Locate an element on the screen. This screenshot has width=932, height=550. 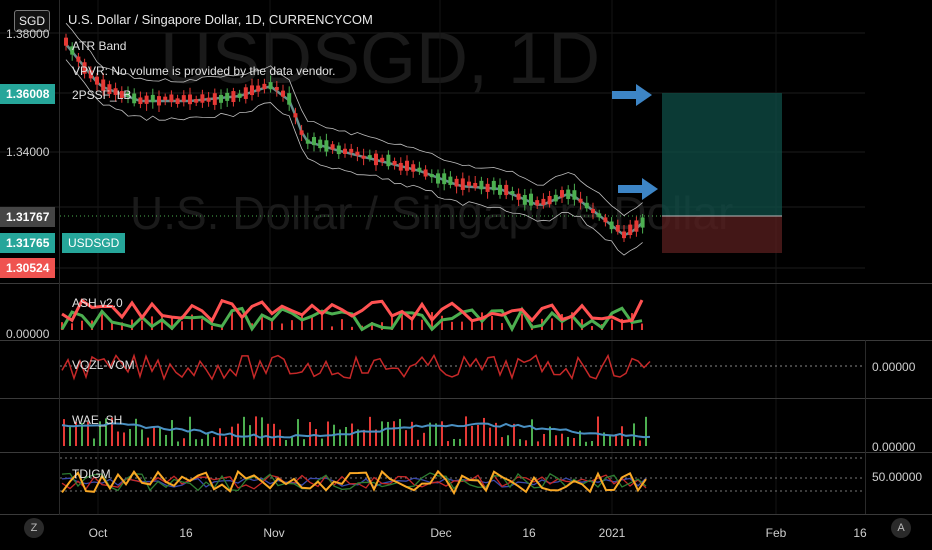
wae-value: 0.00000 is located at coordinates (894, 447).